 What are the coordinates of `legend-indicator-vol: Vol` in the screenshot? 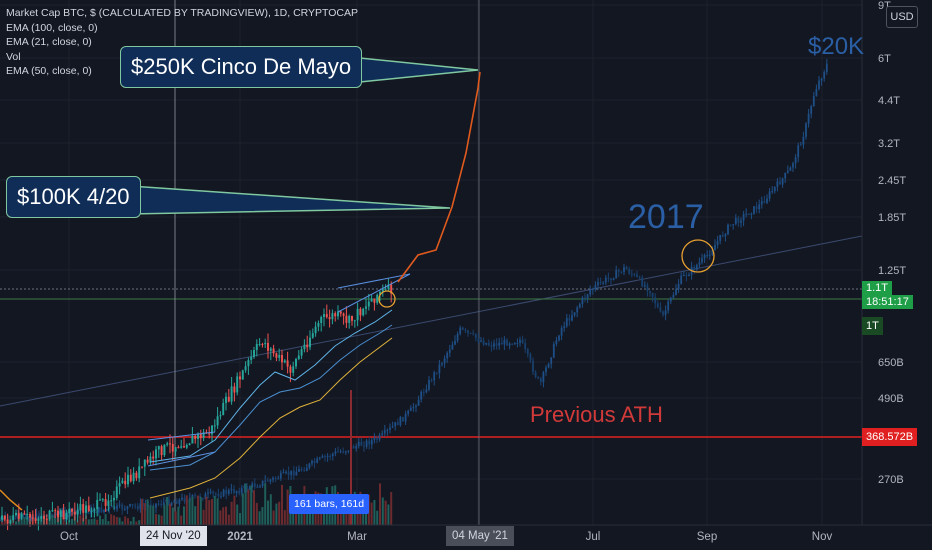 It's located at (13, 56).